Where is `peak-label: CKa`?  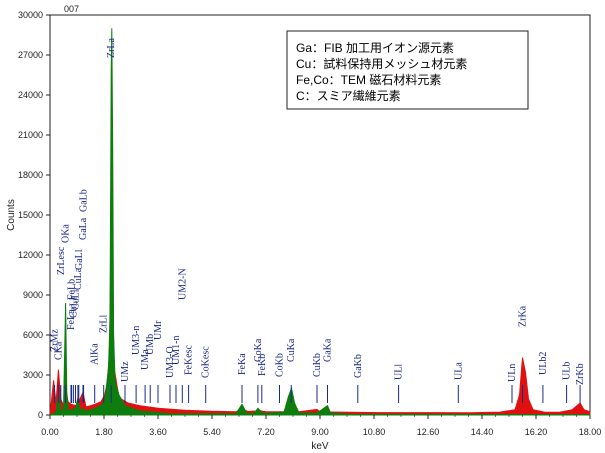 peak-label: CKa is located at coordinates (58, 350).